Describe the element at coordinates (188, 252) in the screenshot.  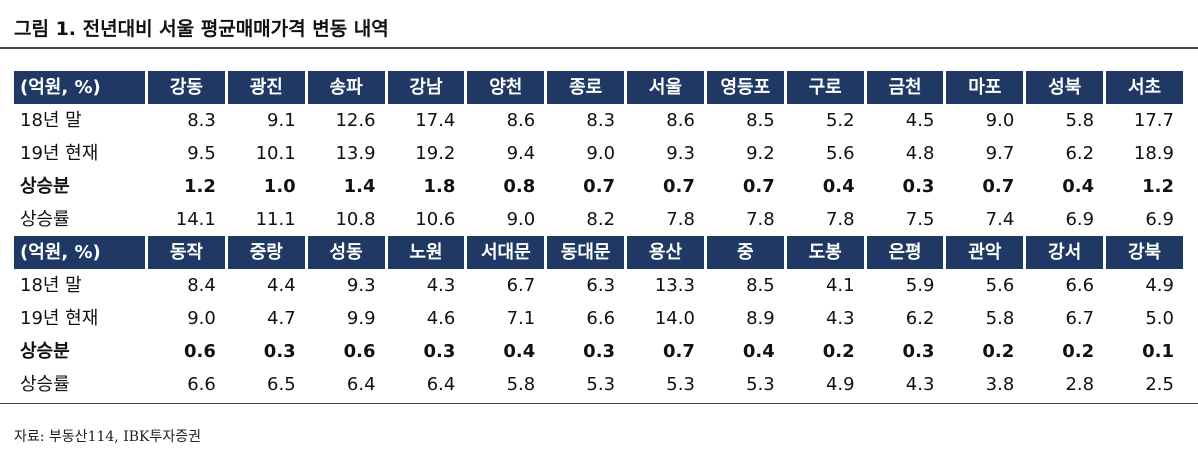
I see `header-cell: 동작` at that location.